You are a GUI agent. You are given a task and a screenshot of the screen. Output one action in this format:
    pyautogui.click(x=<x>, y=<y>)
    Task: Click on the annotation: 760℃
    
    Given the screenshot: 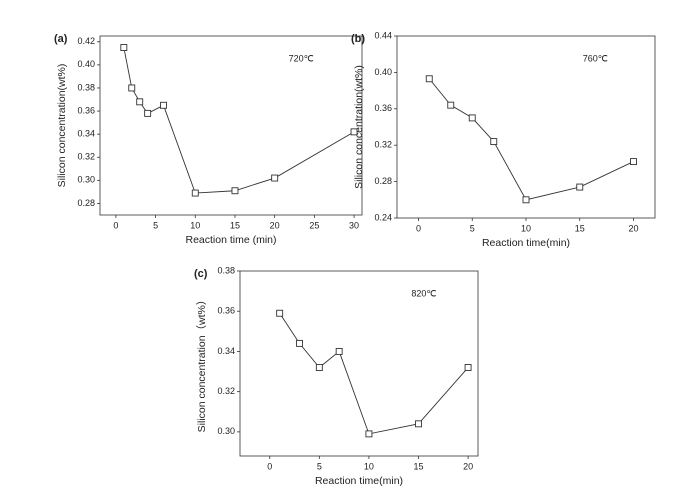 What is the action you would take?
    pyautogui.click(x=595, y=58)
    